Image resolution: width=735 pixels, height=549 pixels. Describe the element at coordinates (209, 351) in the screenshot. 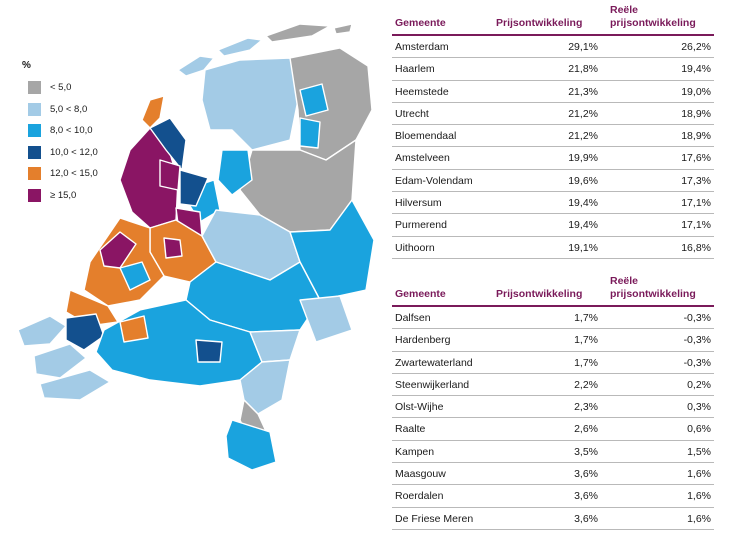

I see `region-eindhoven` at that location.